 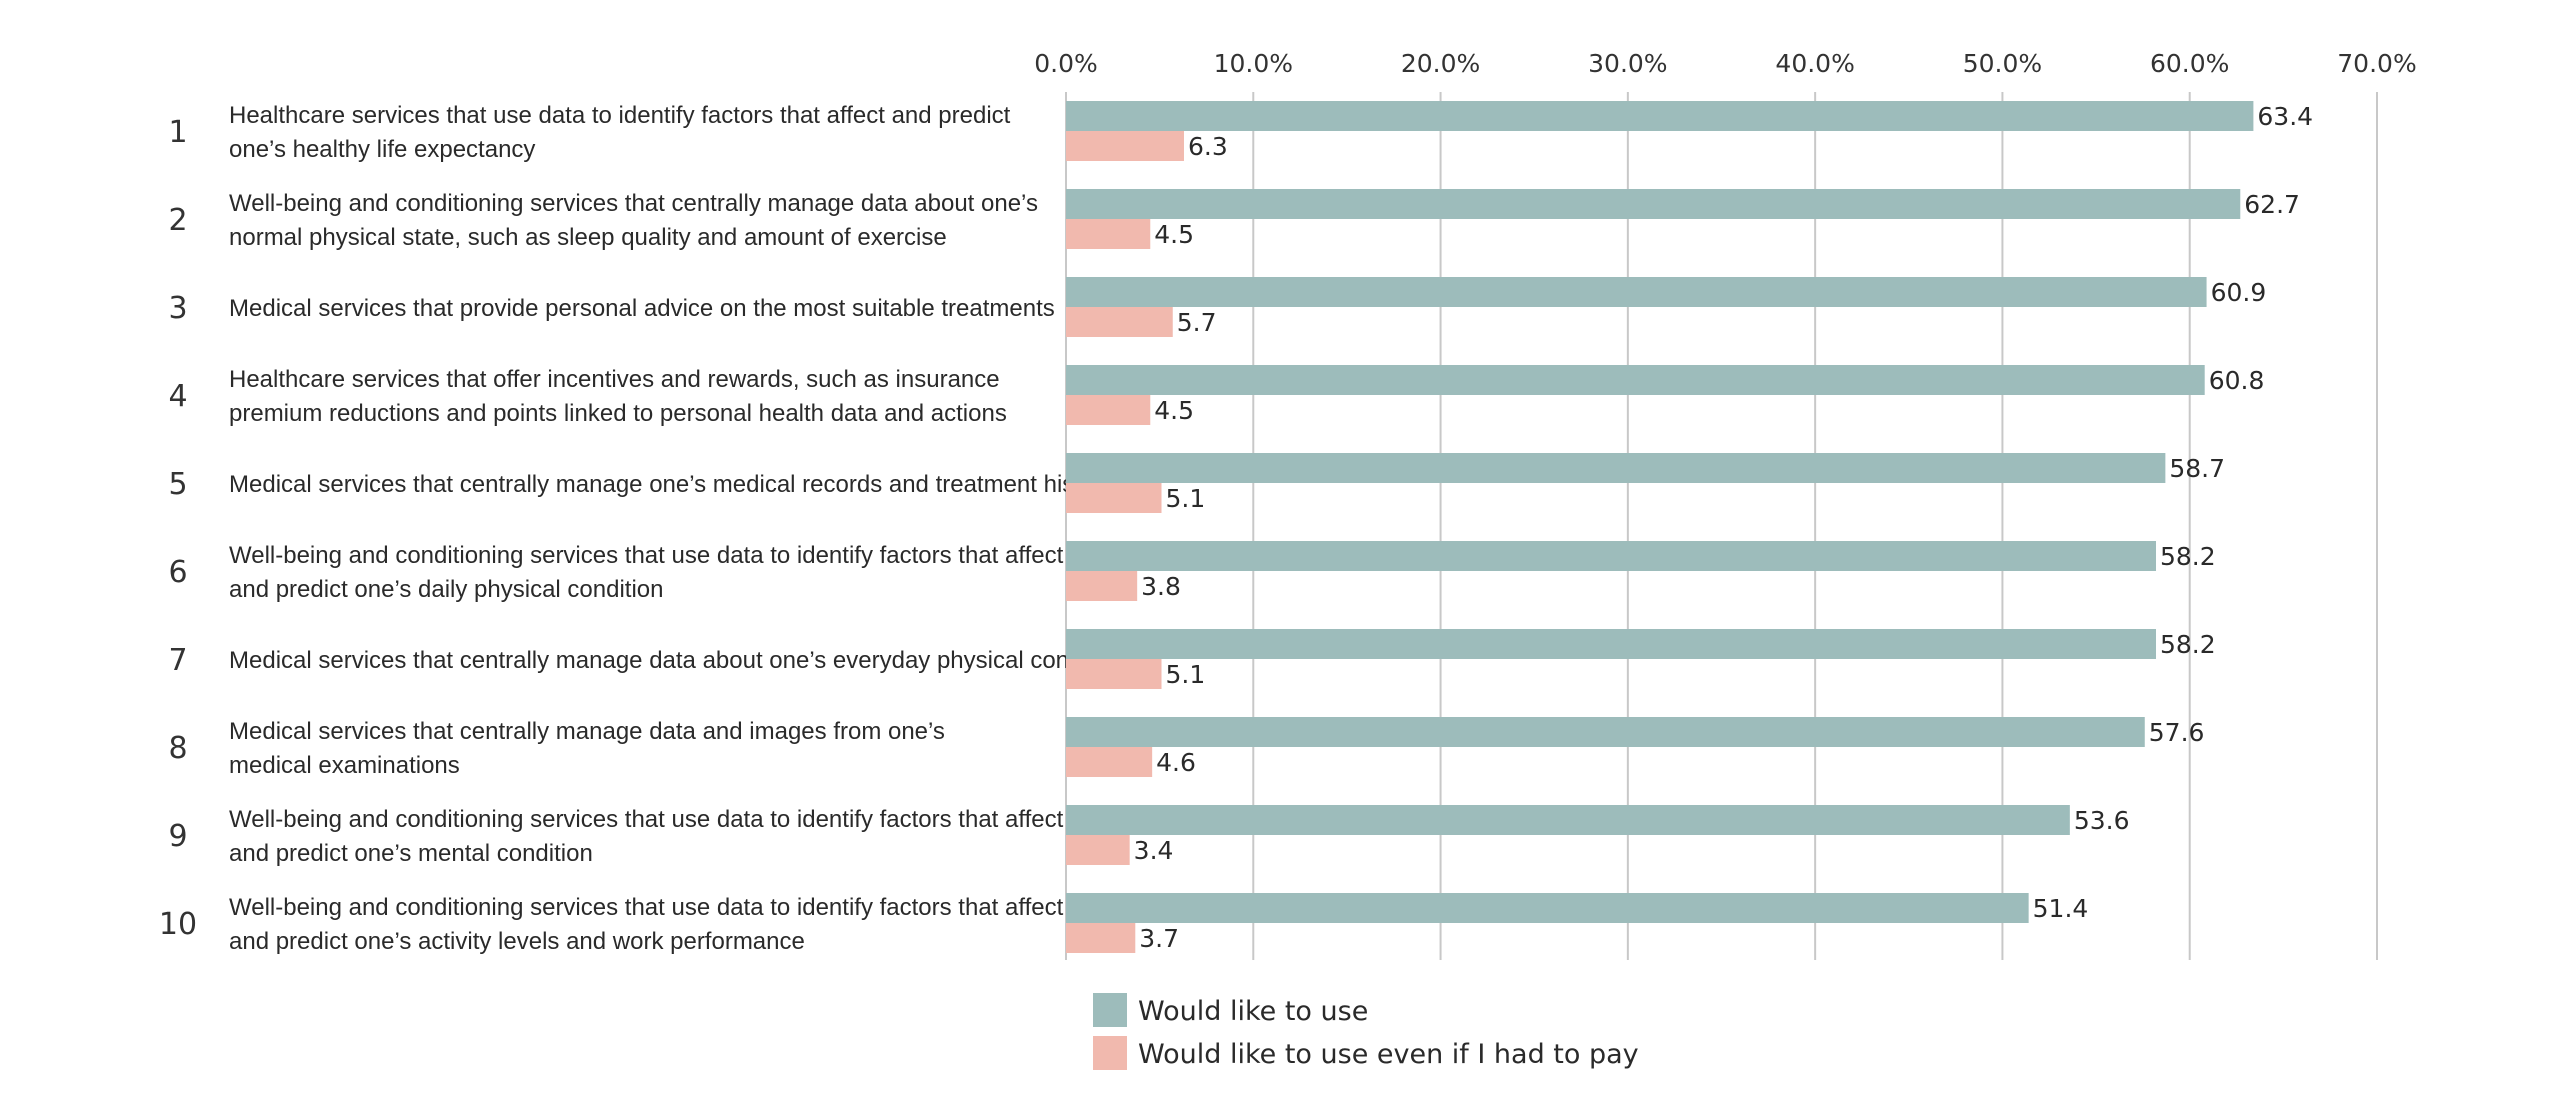 I want to click on value-label: 3.8, so click(x=1161, y=586).